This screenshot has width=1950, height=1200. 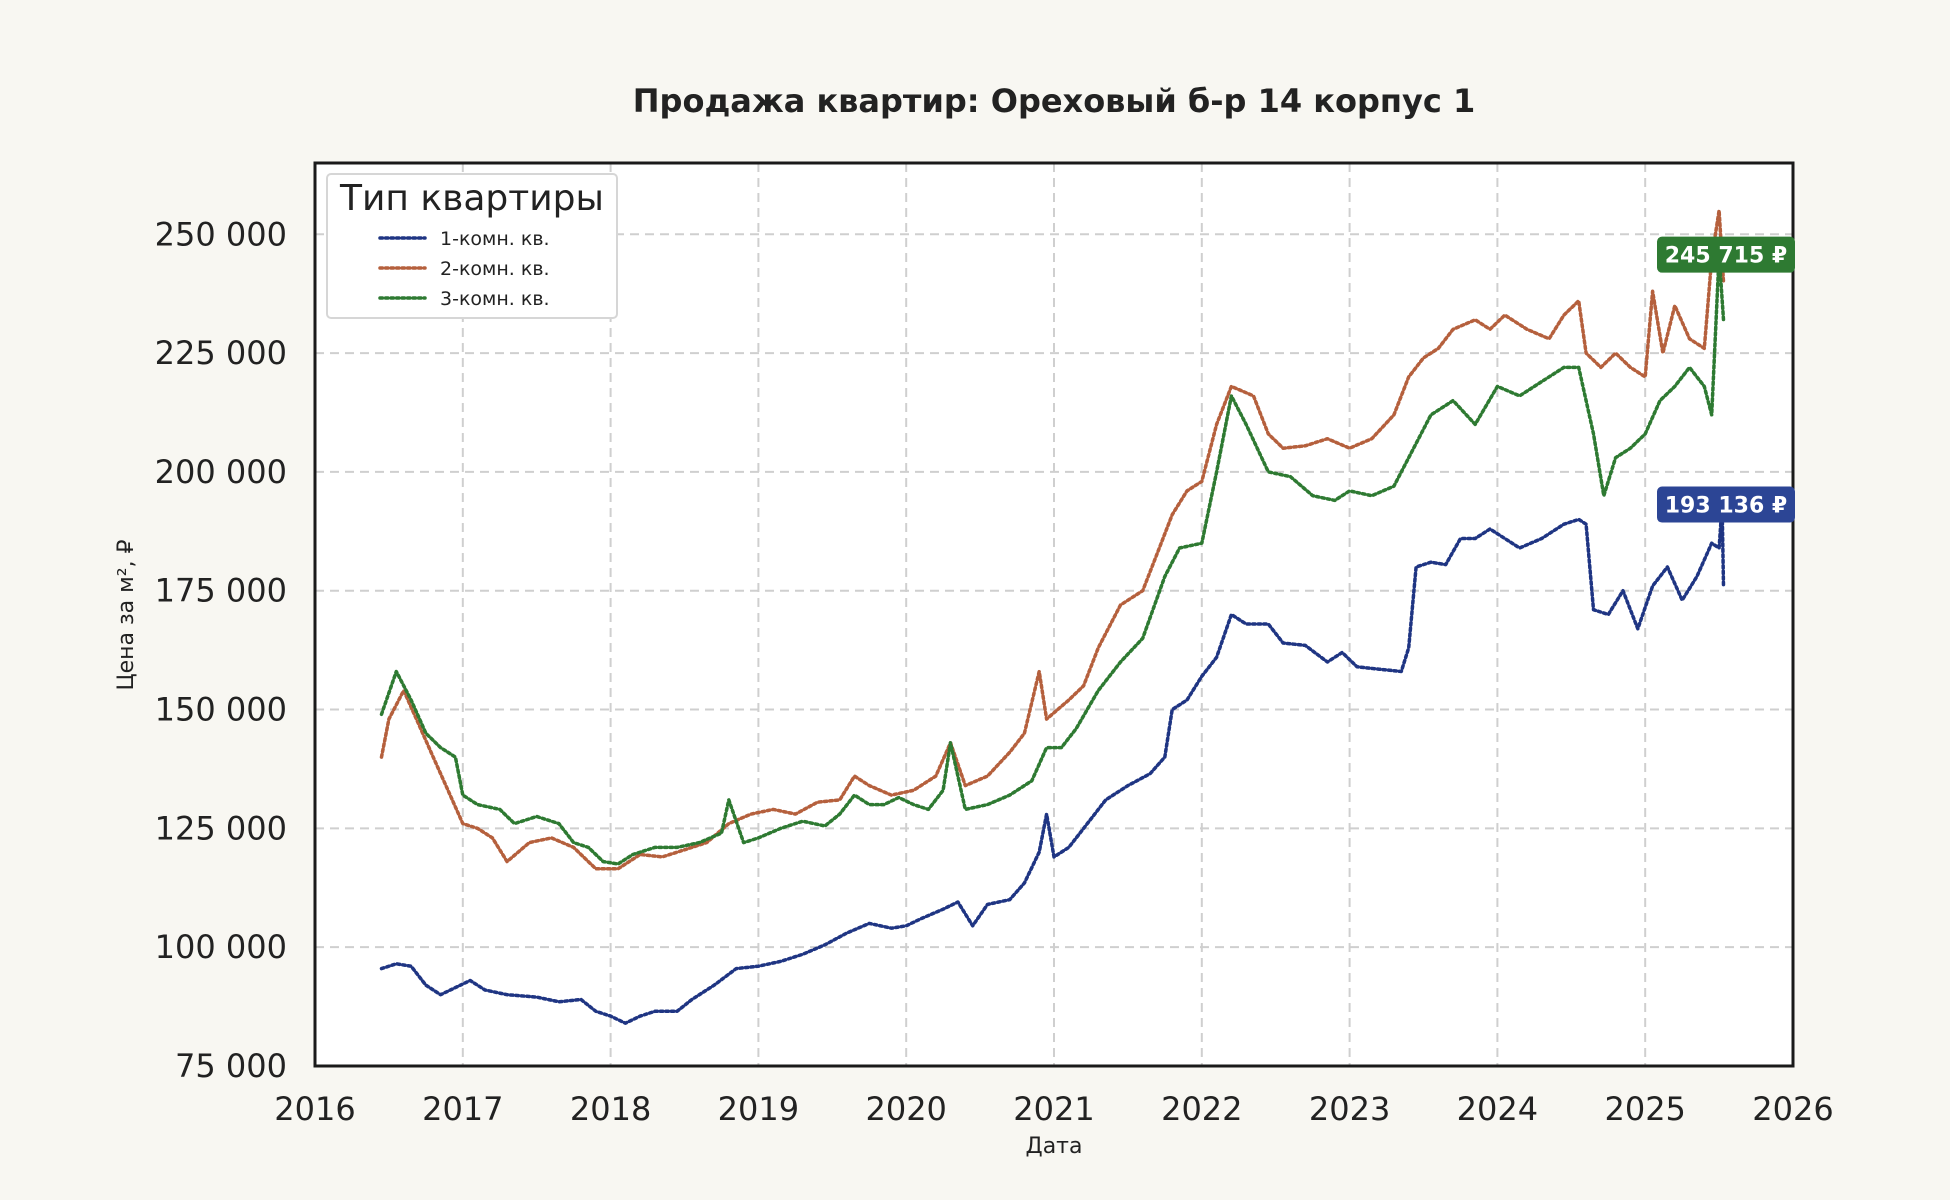 What do you see at coordinates (1054, 1146) in the screenshot?
I see `x-axis-label: Дата` at bounding box center [1054, 1146].